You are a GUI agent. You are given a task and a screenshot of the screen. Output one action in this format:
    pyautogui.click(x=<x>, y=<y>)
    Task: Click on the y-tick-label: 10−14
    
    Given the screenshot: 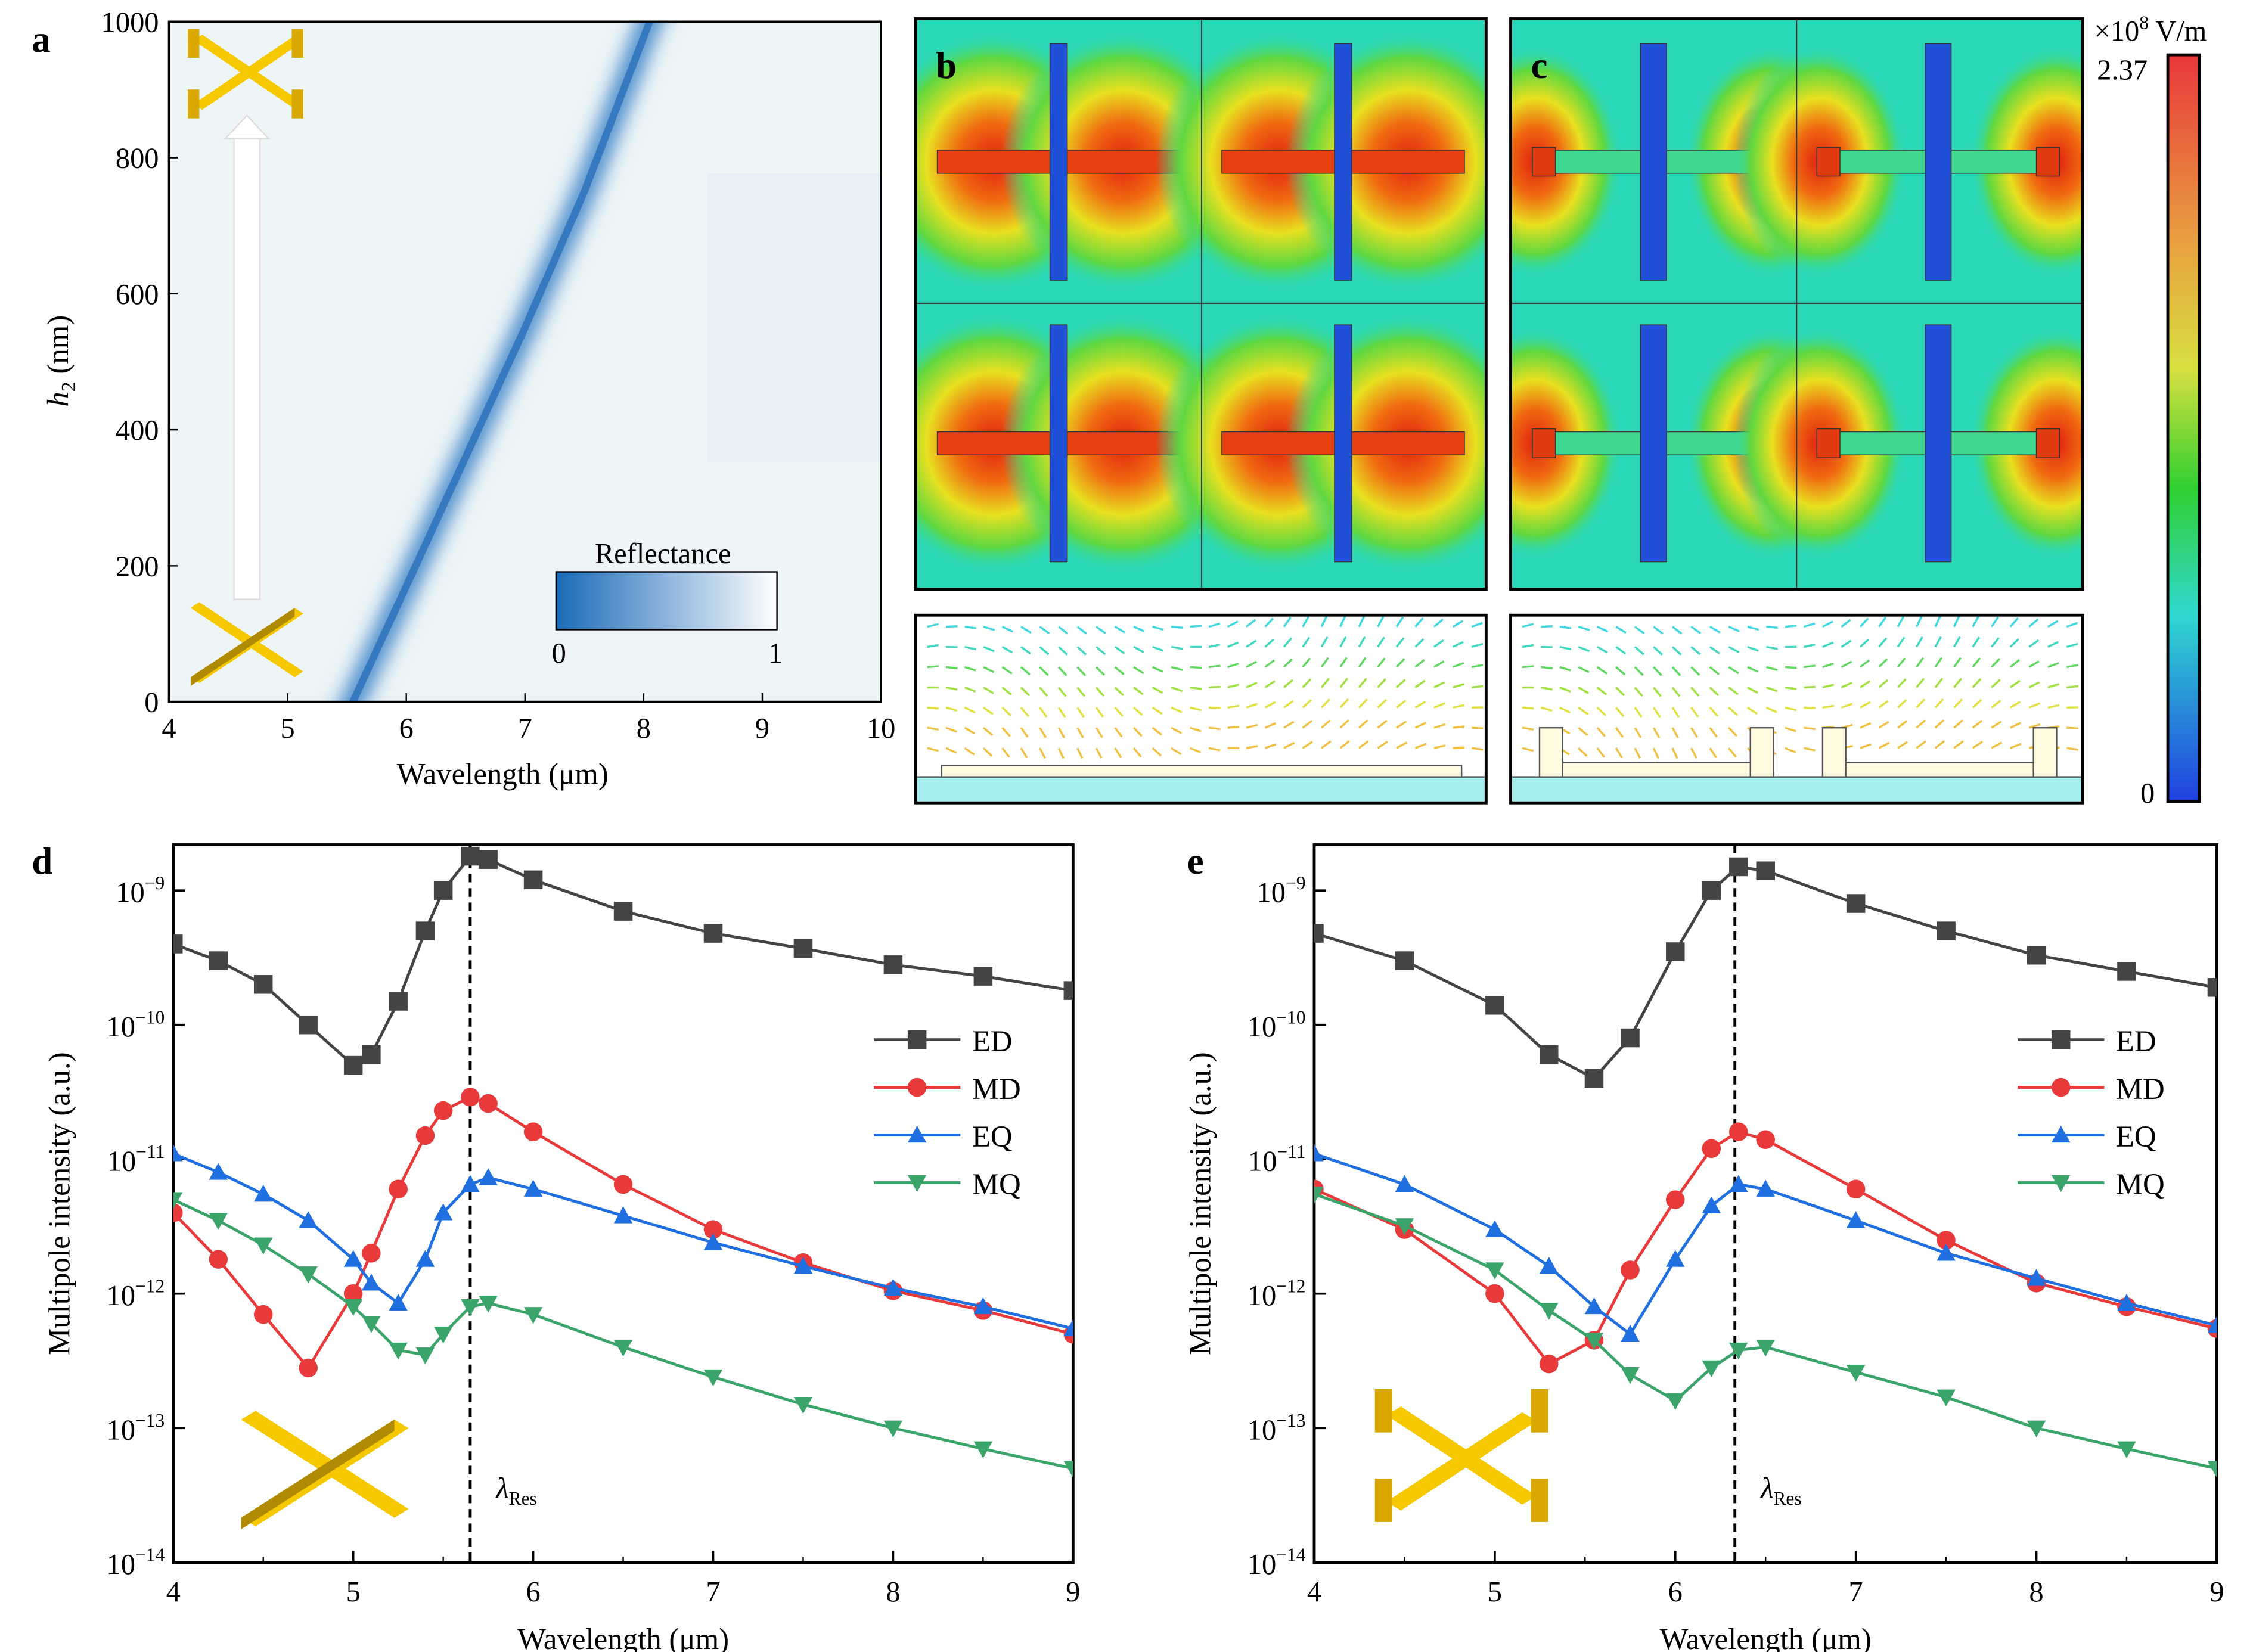 What is the action you would take?
    pyautogui.click(x=1276, y=1562)
    